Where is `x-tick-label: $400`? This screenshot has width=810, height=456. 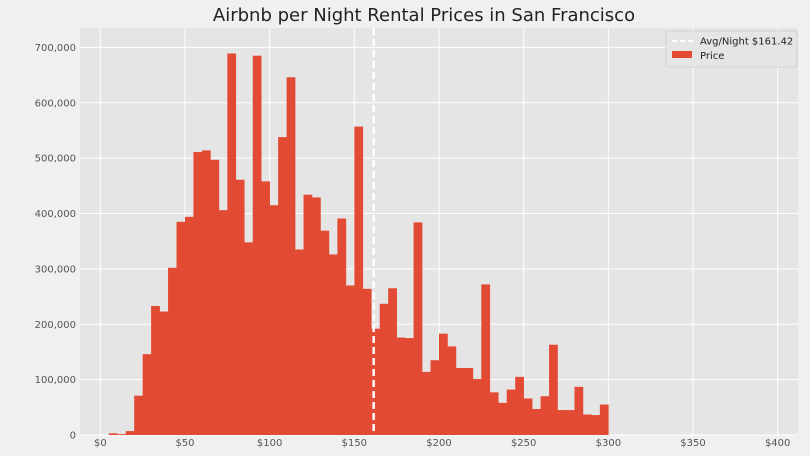
x-tick-label: $400 is located at coordinates (777, 443).